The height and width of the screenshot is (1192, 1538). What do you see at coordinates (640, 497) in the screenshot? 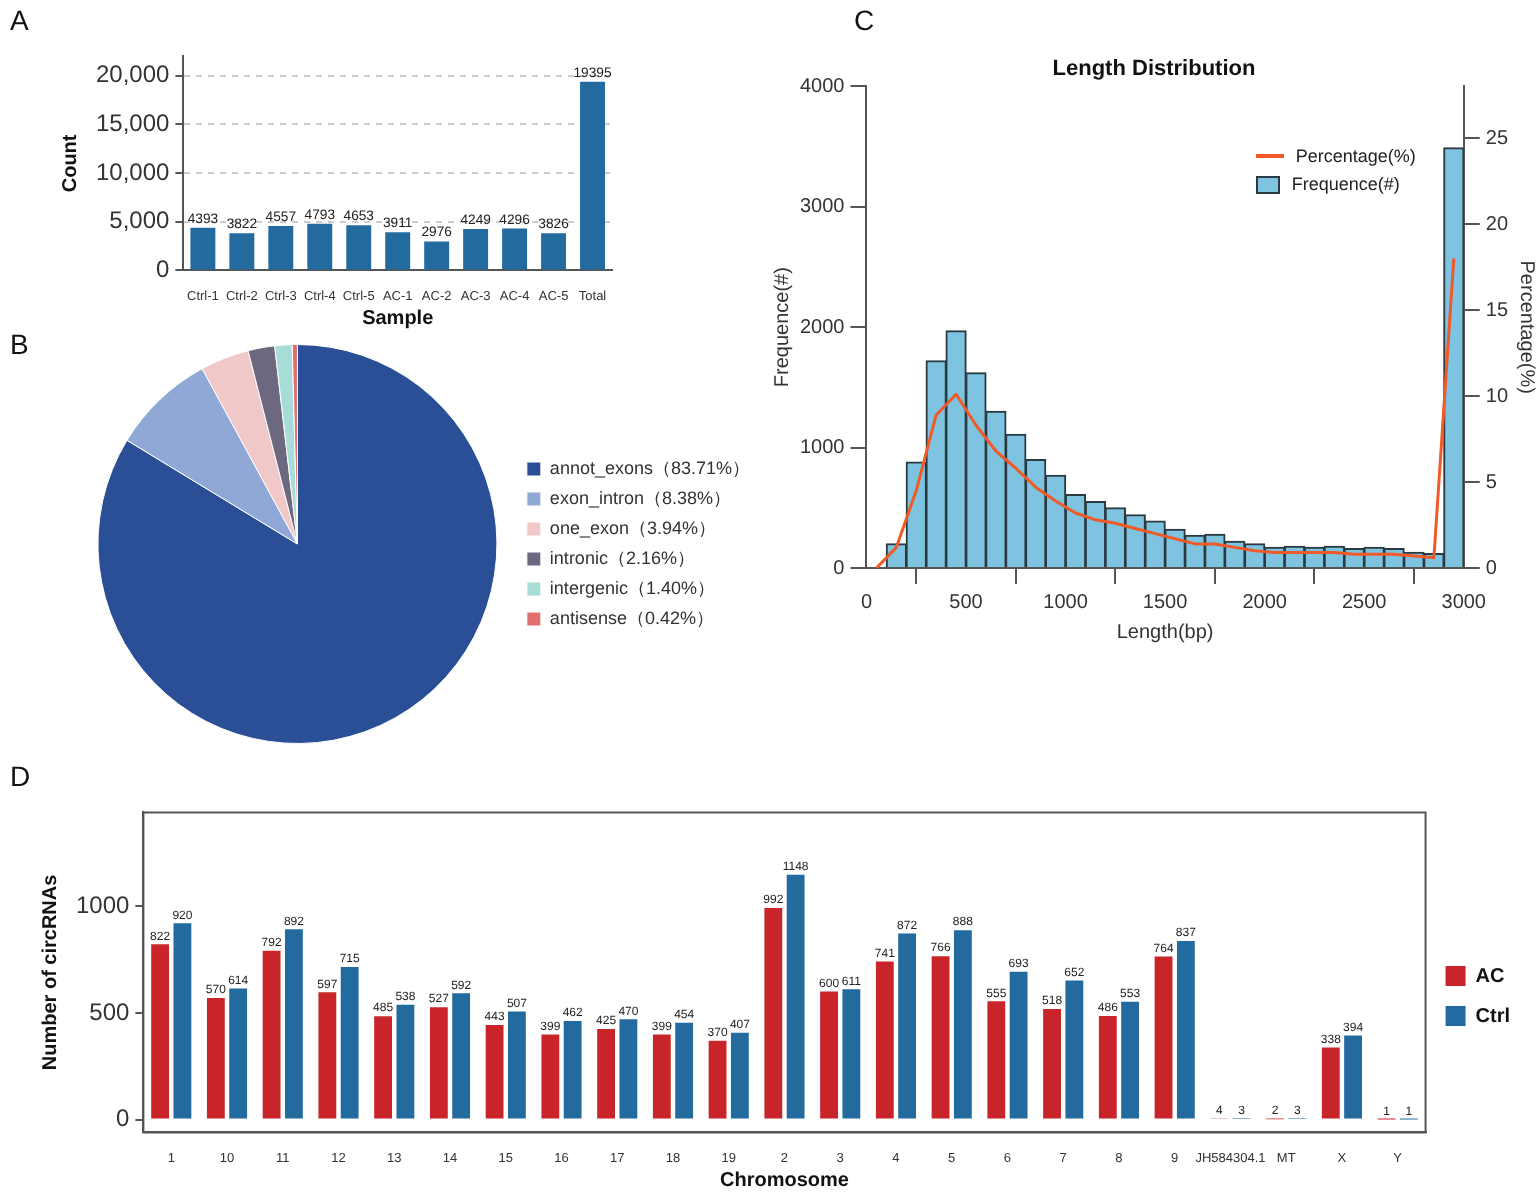
I see `legend-label: exon_intron（8.38%）` at bounding box center [640, 497].